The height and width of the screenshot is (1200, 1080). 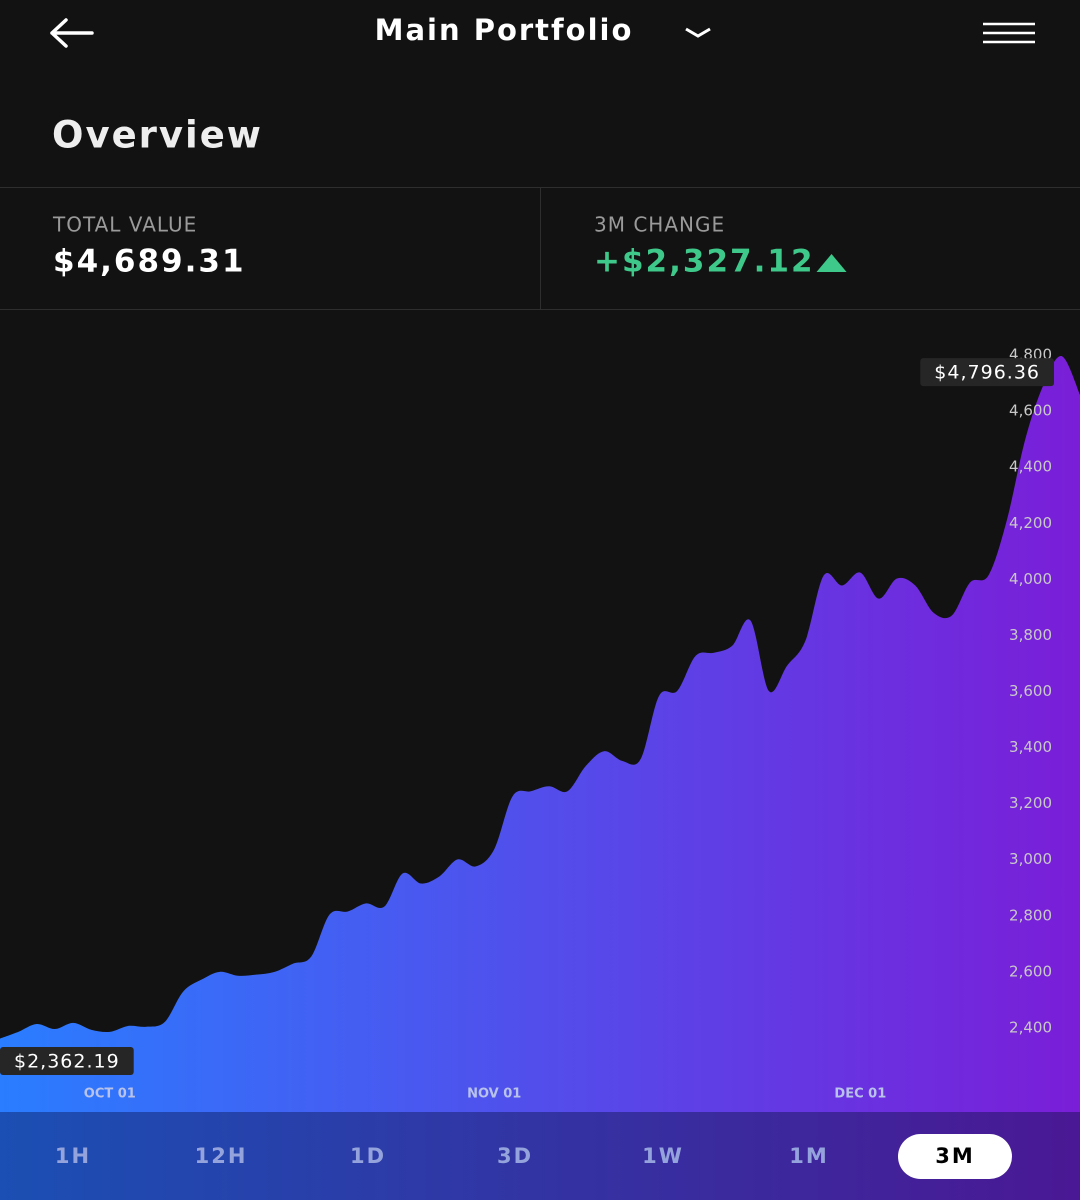 I want to click on y-tick-label: 2,400, so click(x=1030, y=1027).